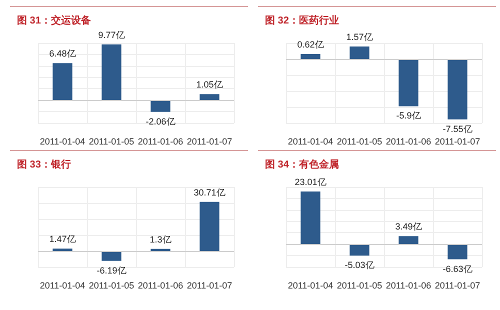 The width and height of the screenshot is (500, 310). What do you see at coordinates (359, 37) in the screenshot?
I see `data-label: 1.57亿` at bounding box center [359, 37].